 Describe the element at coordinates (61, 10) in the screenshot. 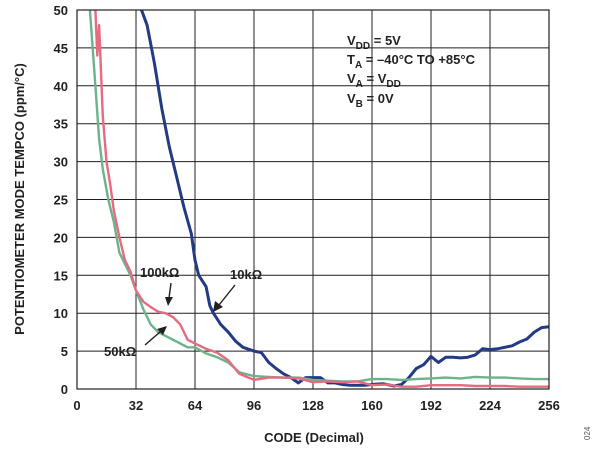

I see `y-tick-label: 50` at that location.